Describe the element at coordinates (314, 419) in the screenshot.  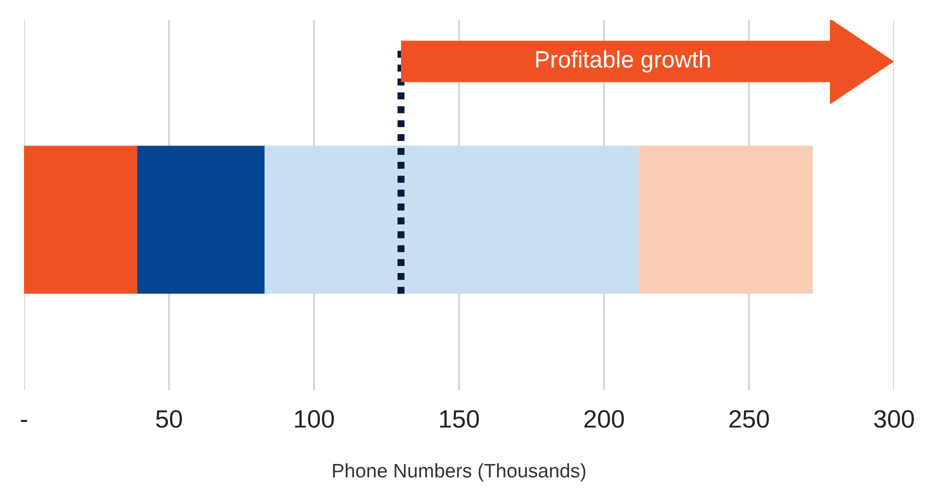
I see `x-tick-label: 100` at that location.